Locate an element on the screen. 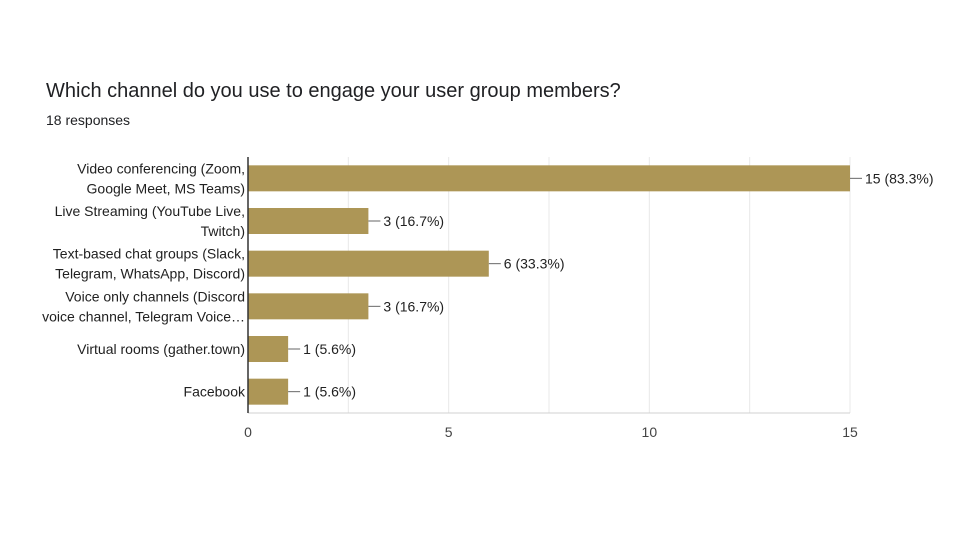 The width and height of the screenshot is (960, 540). category-label: Virtual rooms (gather.town) is located at coordinates (161, 349).